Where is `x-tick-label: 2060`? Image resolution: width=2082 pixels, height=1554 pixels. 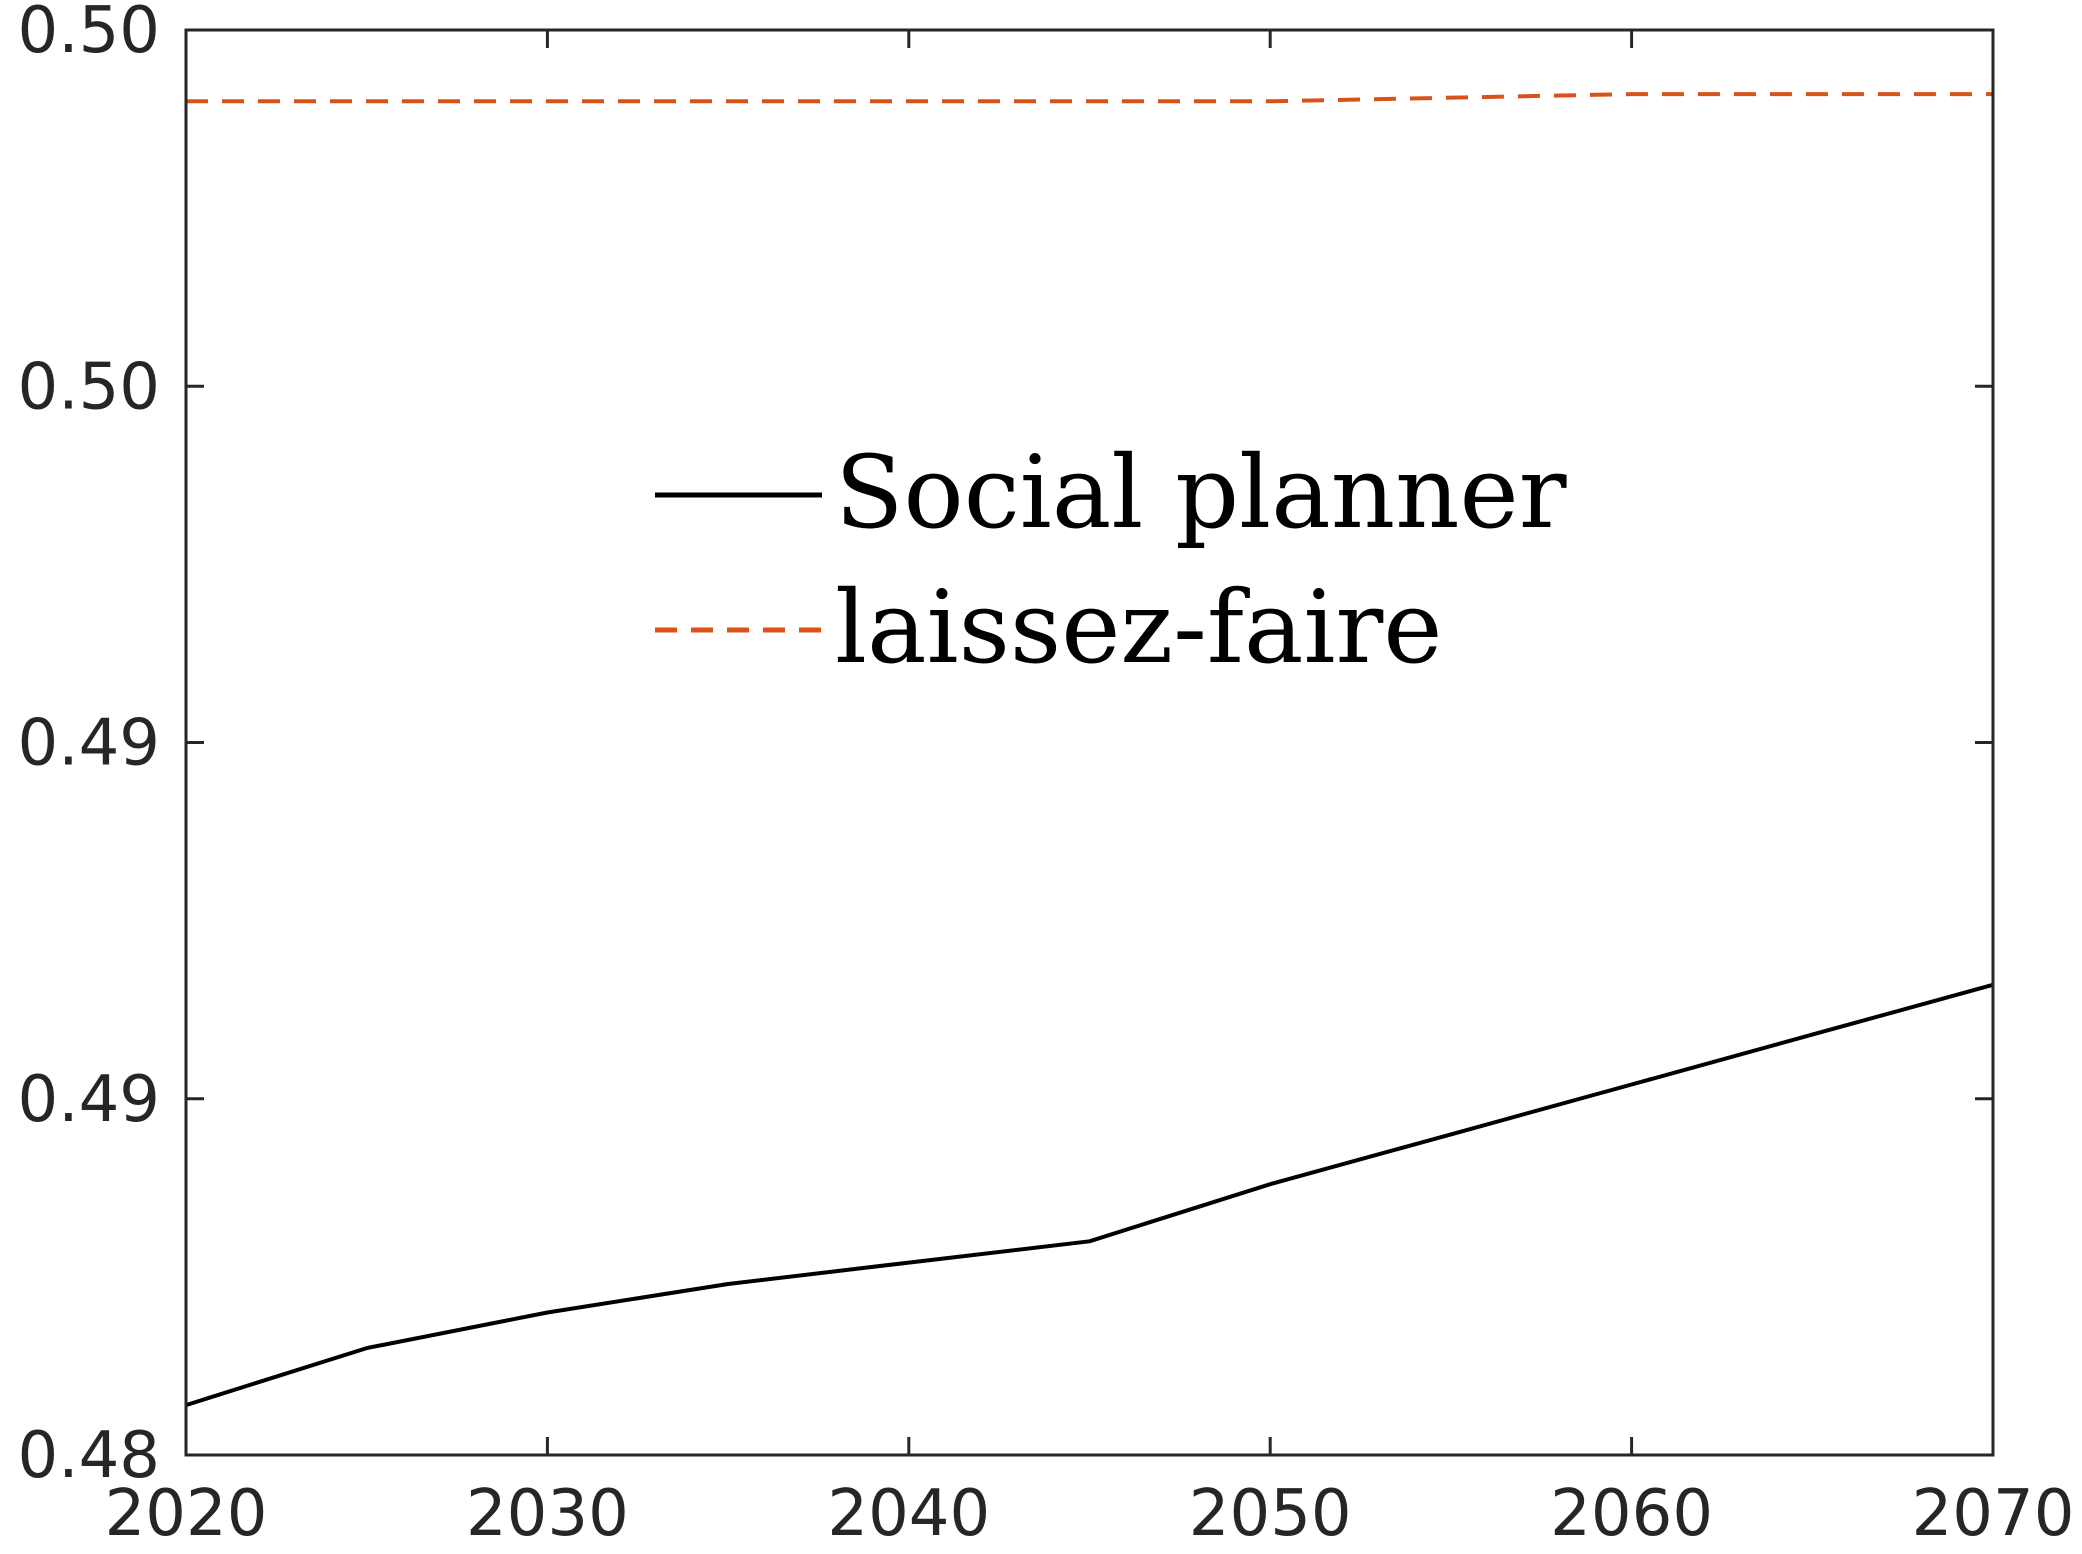 x-tick-label: 2060 is located at coordinates (1631, 1514).